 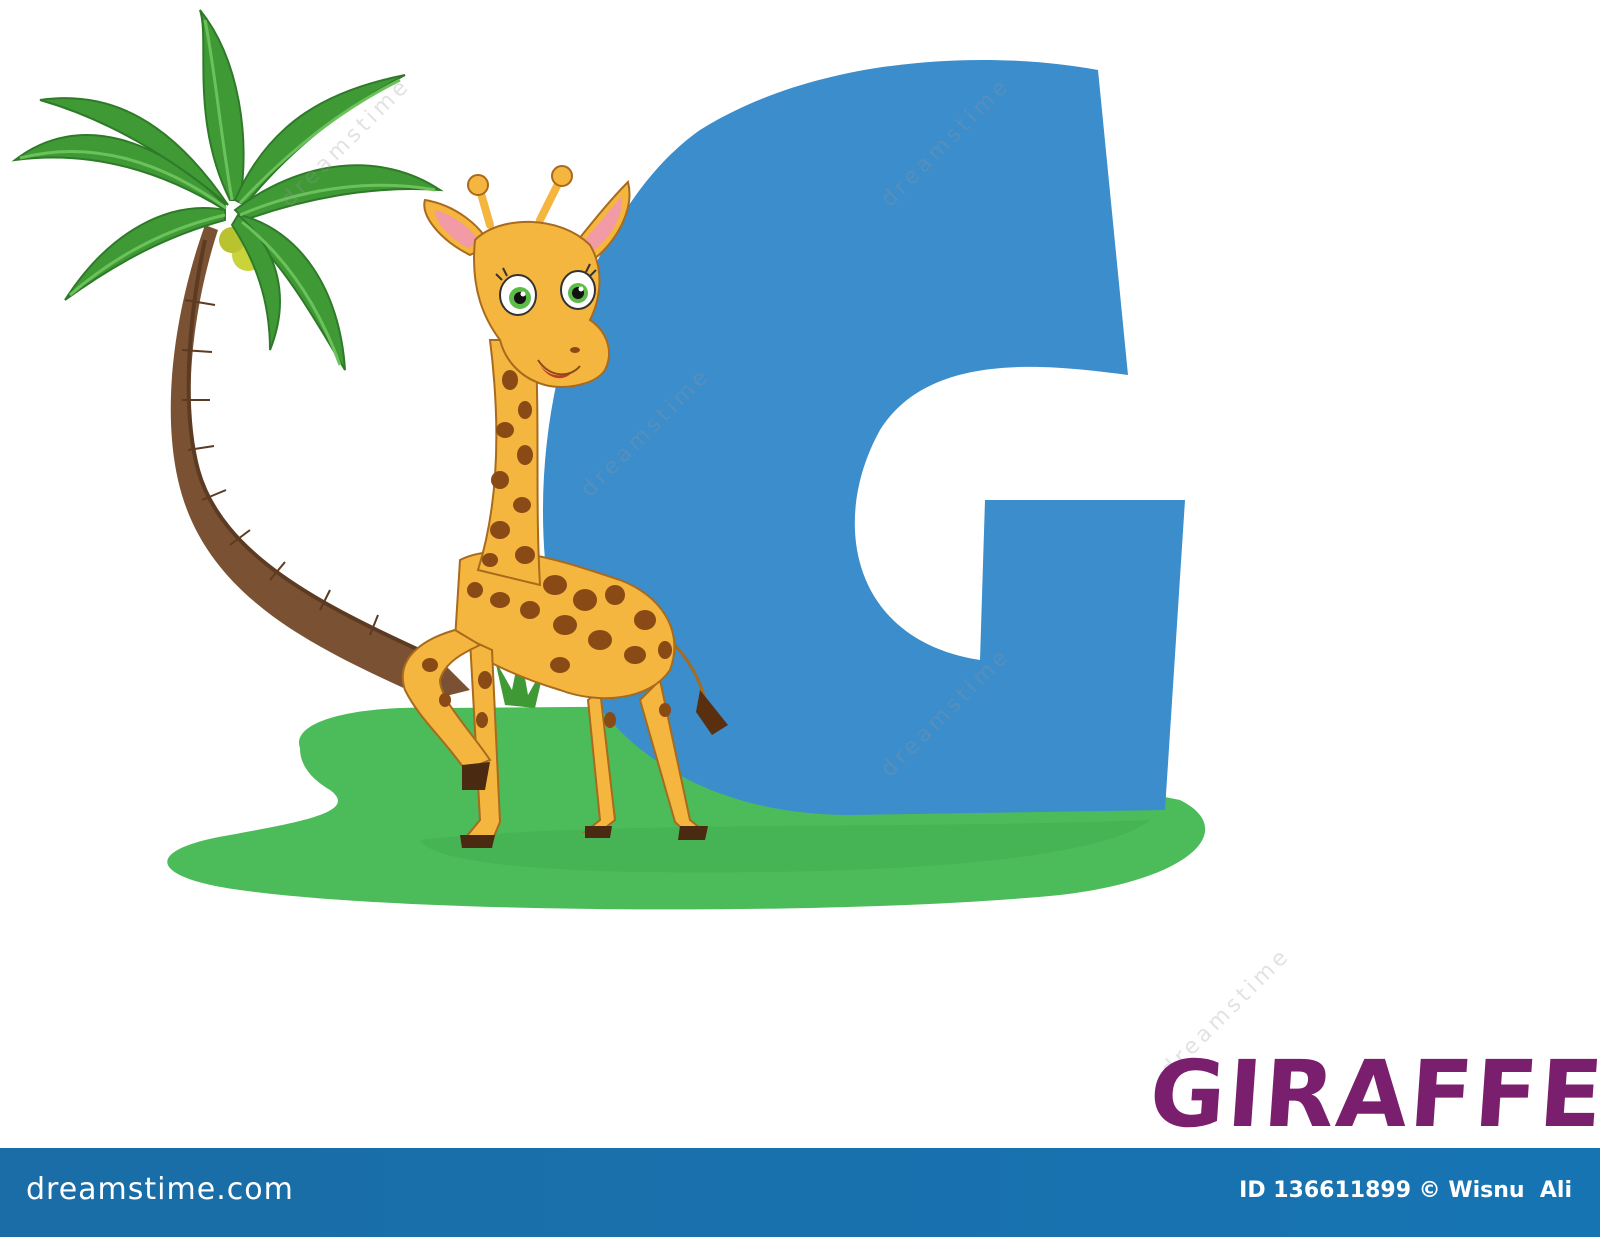 I want to click on palm-trunk, so click(x=320, y=462).